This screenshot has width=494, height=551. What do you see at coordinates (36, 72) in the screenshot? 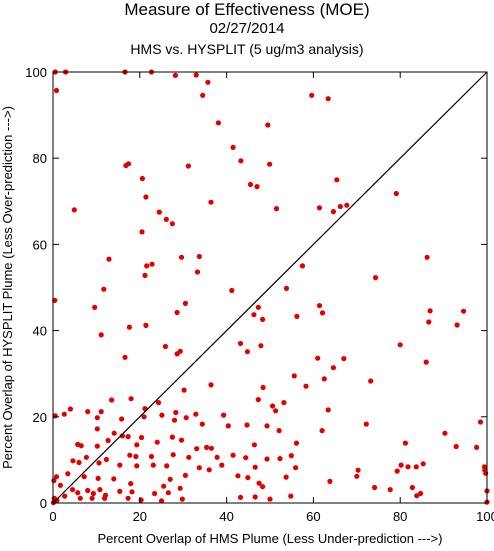
I see `y-tick-label: 100` at bounding box center [36, 72].